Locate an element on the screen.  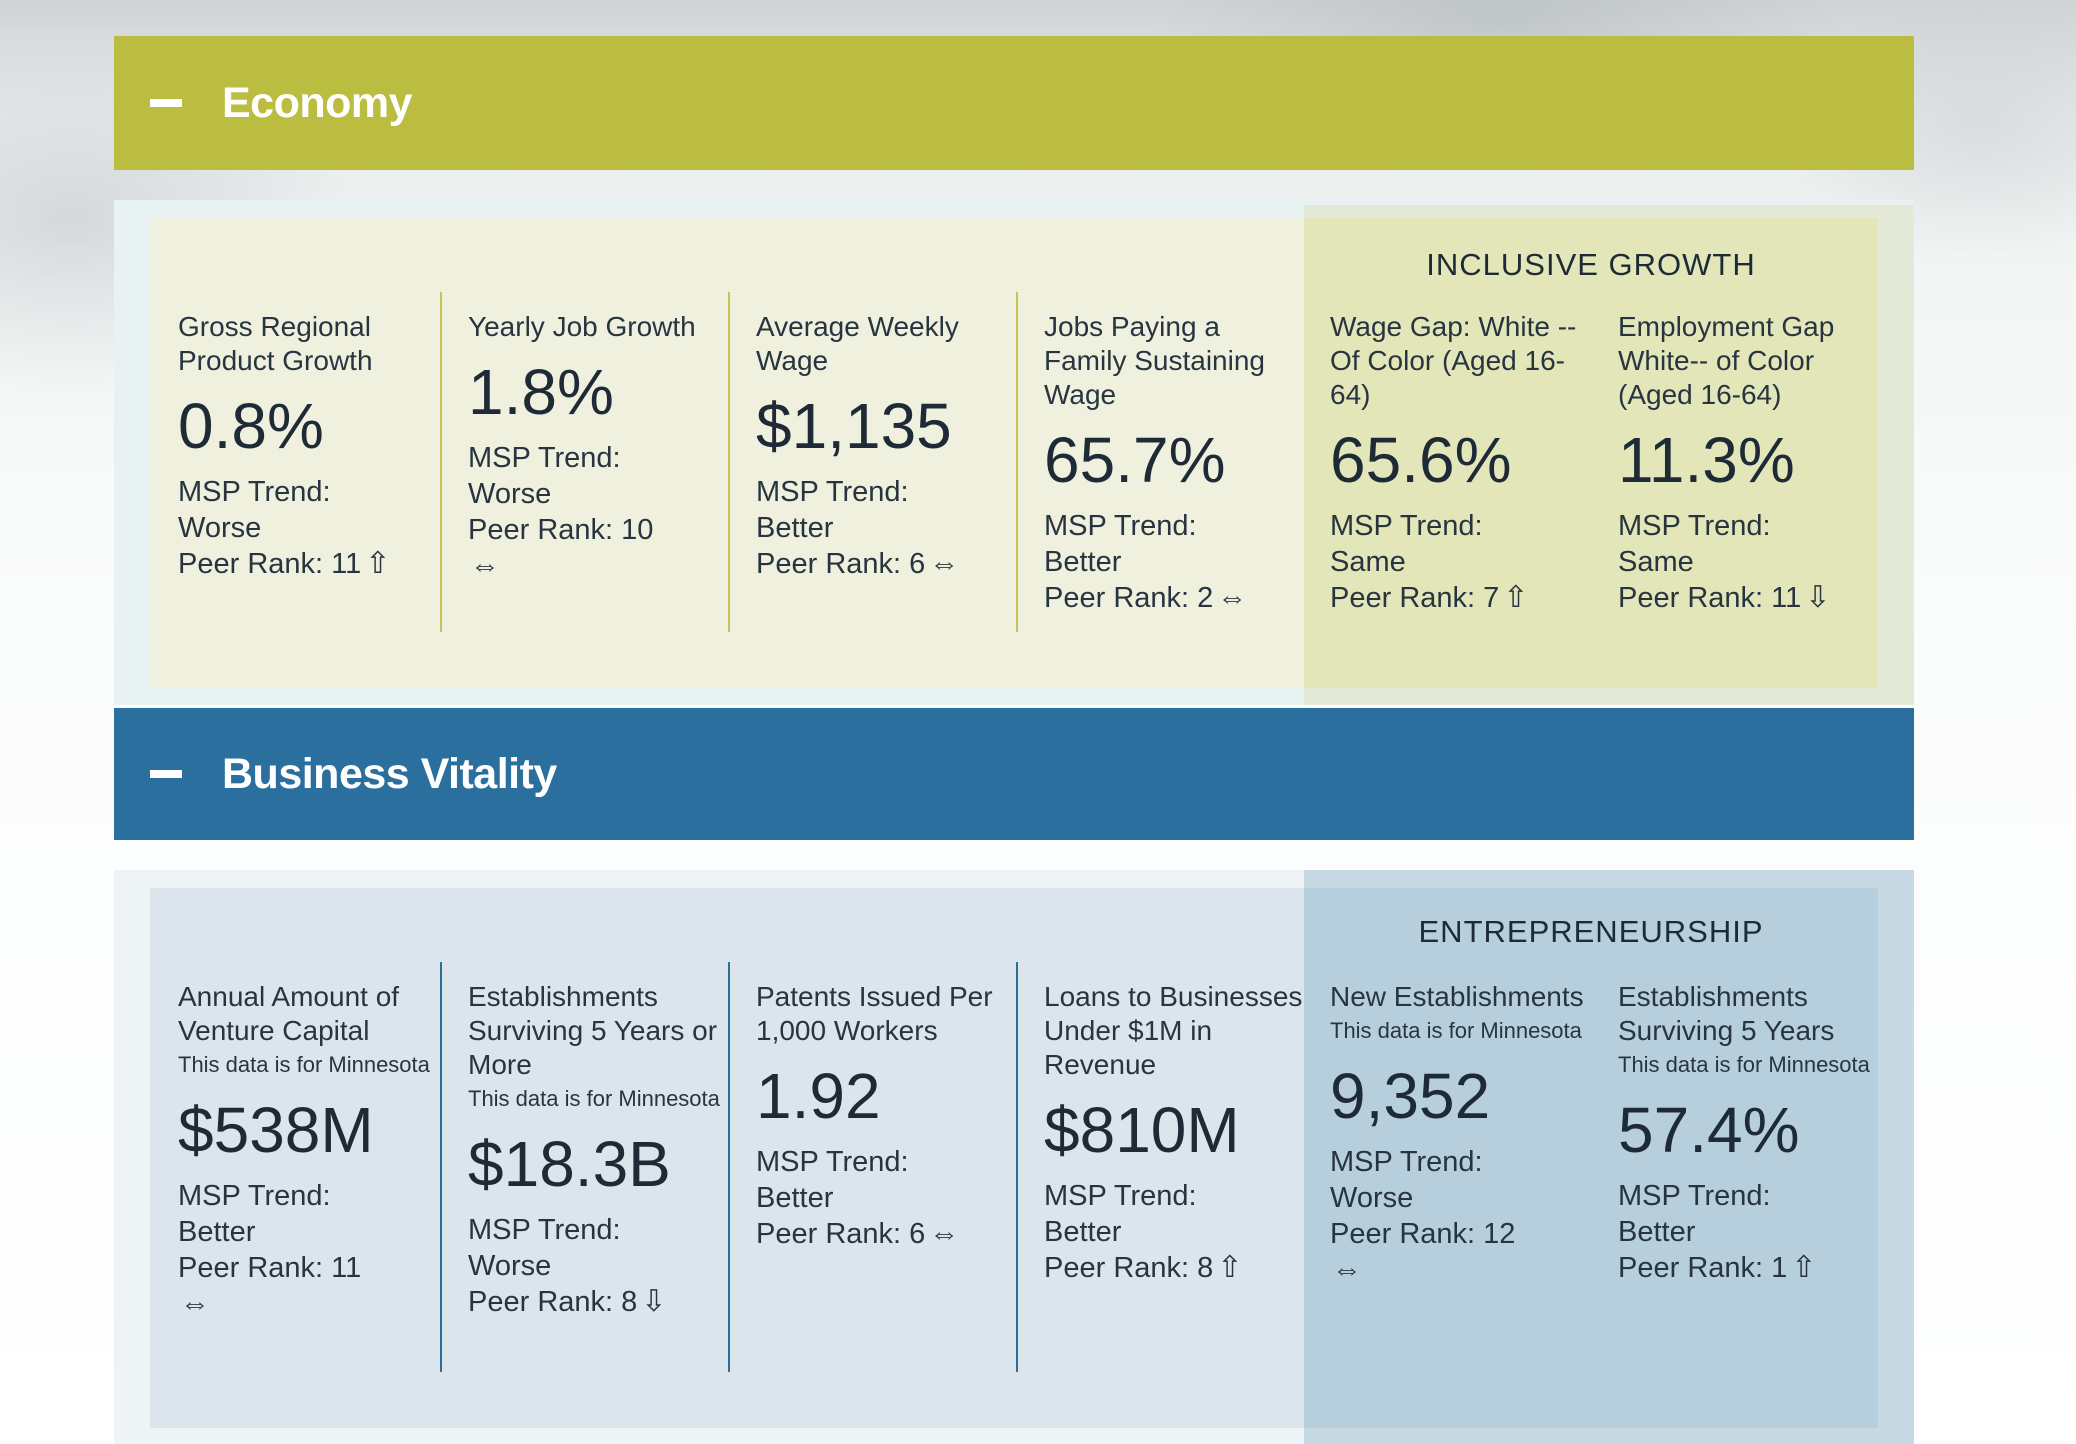
metric-value: $1,135 is located at coordinates (854, 426).